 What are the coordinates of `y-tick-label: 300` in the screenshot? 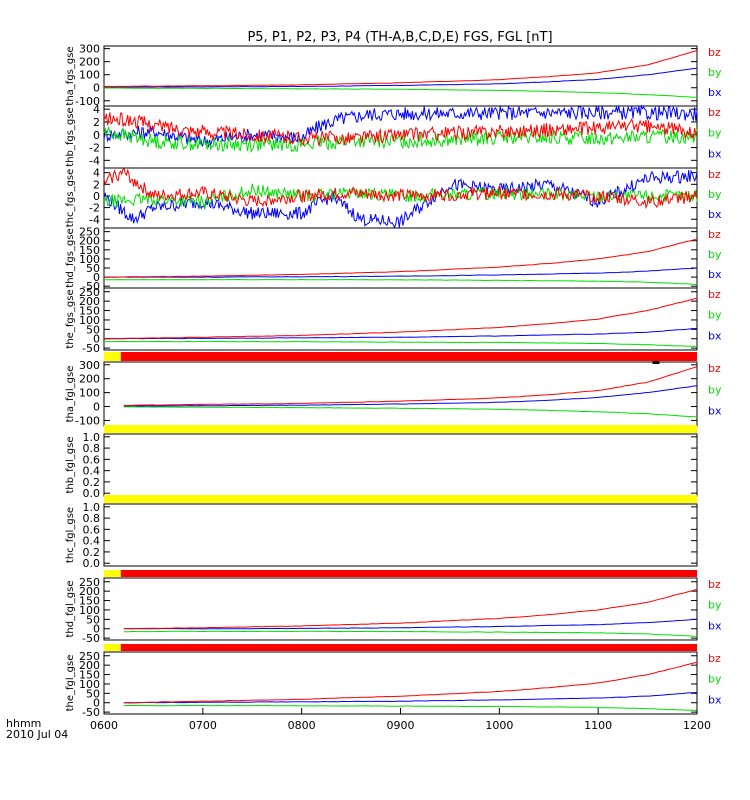 It's located at (89, 49).